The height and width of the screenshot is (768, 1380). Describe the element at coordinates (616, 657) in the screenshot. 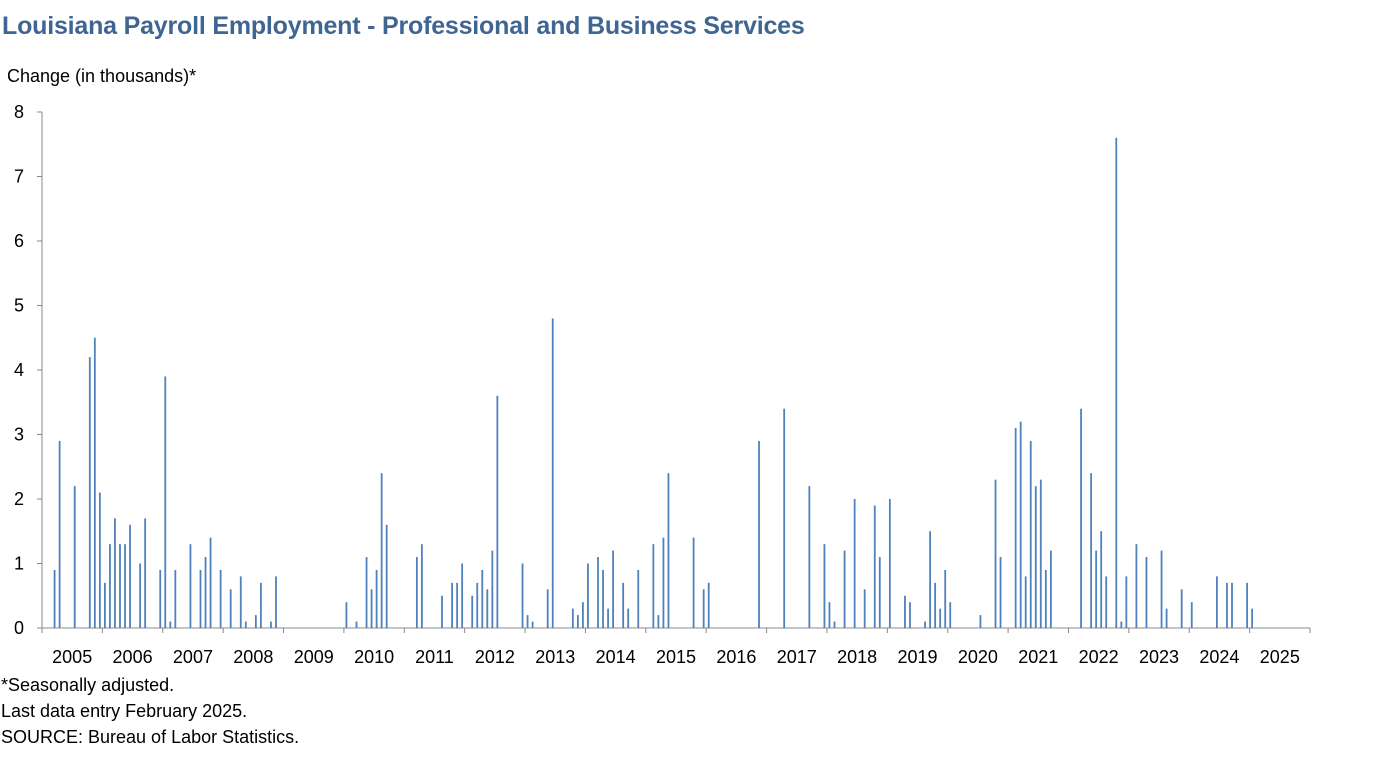

I see `x-tick-label: 2014` at that location.